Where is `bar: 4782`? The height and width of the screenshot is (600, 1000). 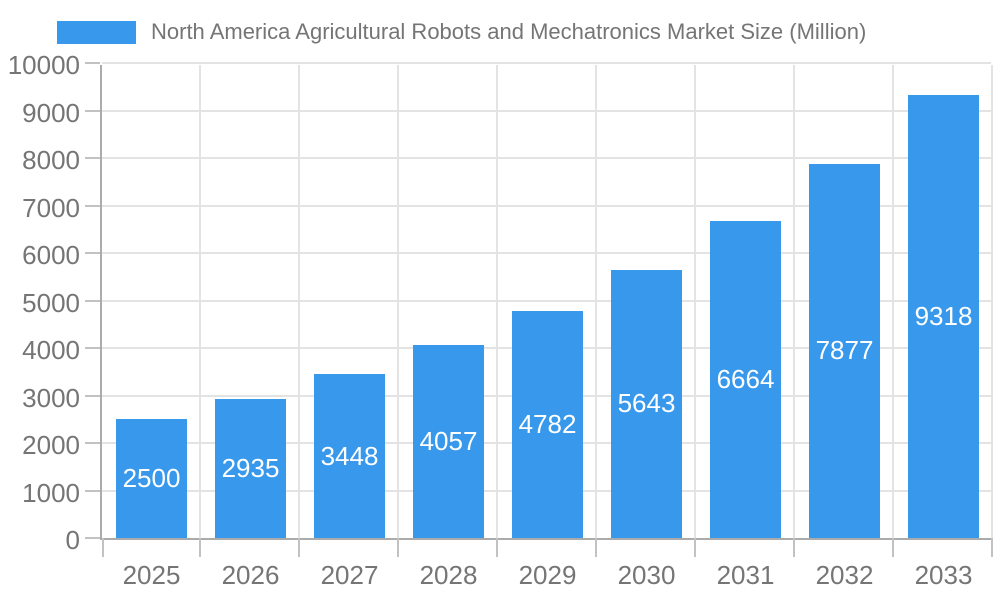
bar: 4782 is located at coordinates (547, 424).